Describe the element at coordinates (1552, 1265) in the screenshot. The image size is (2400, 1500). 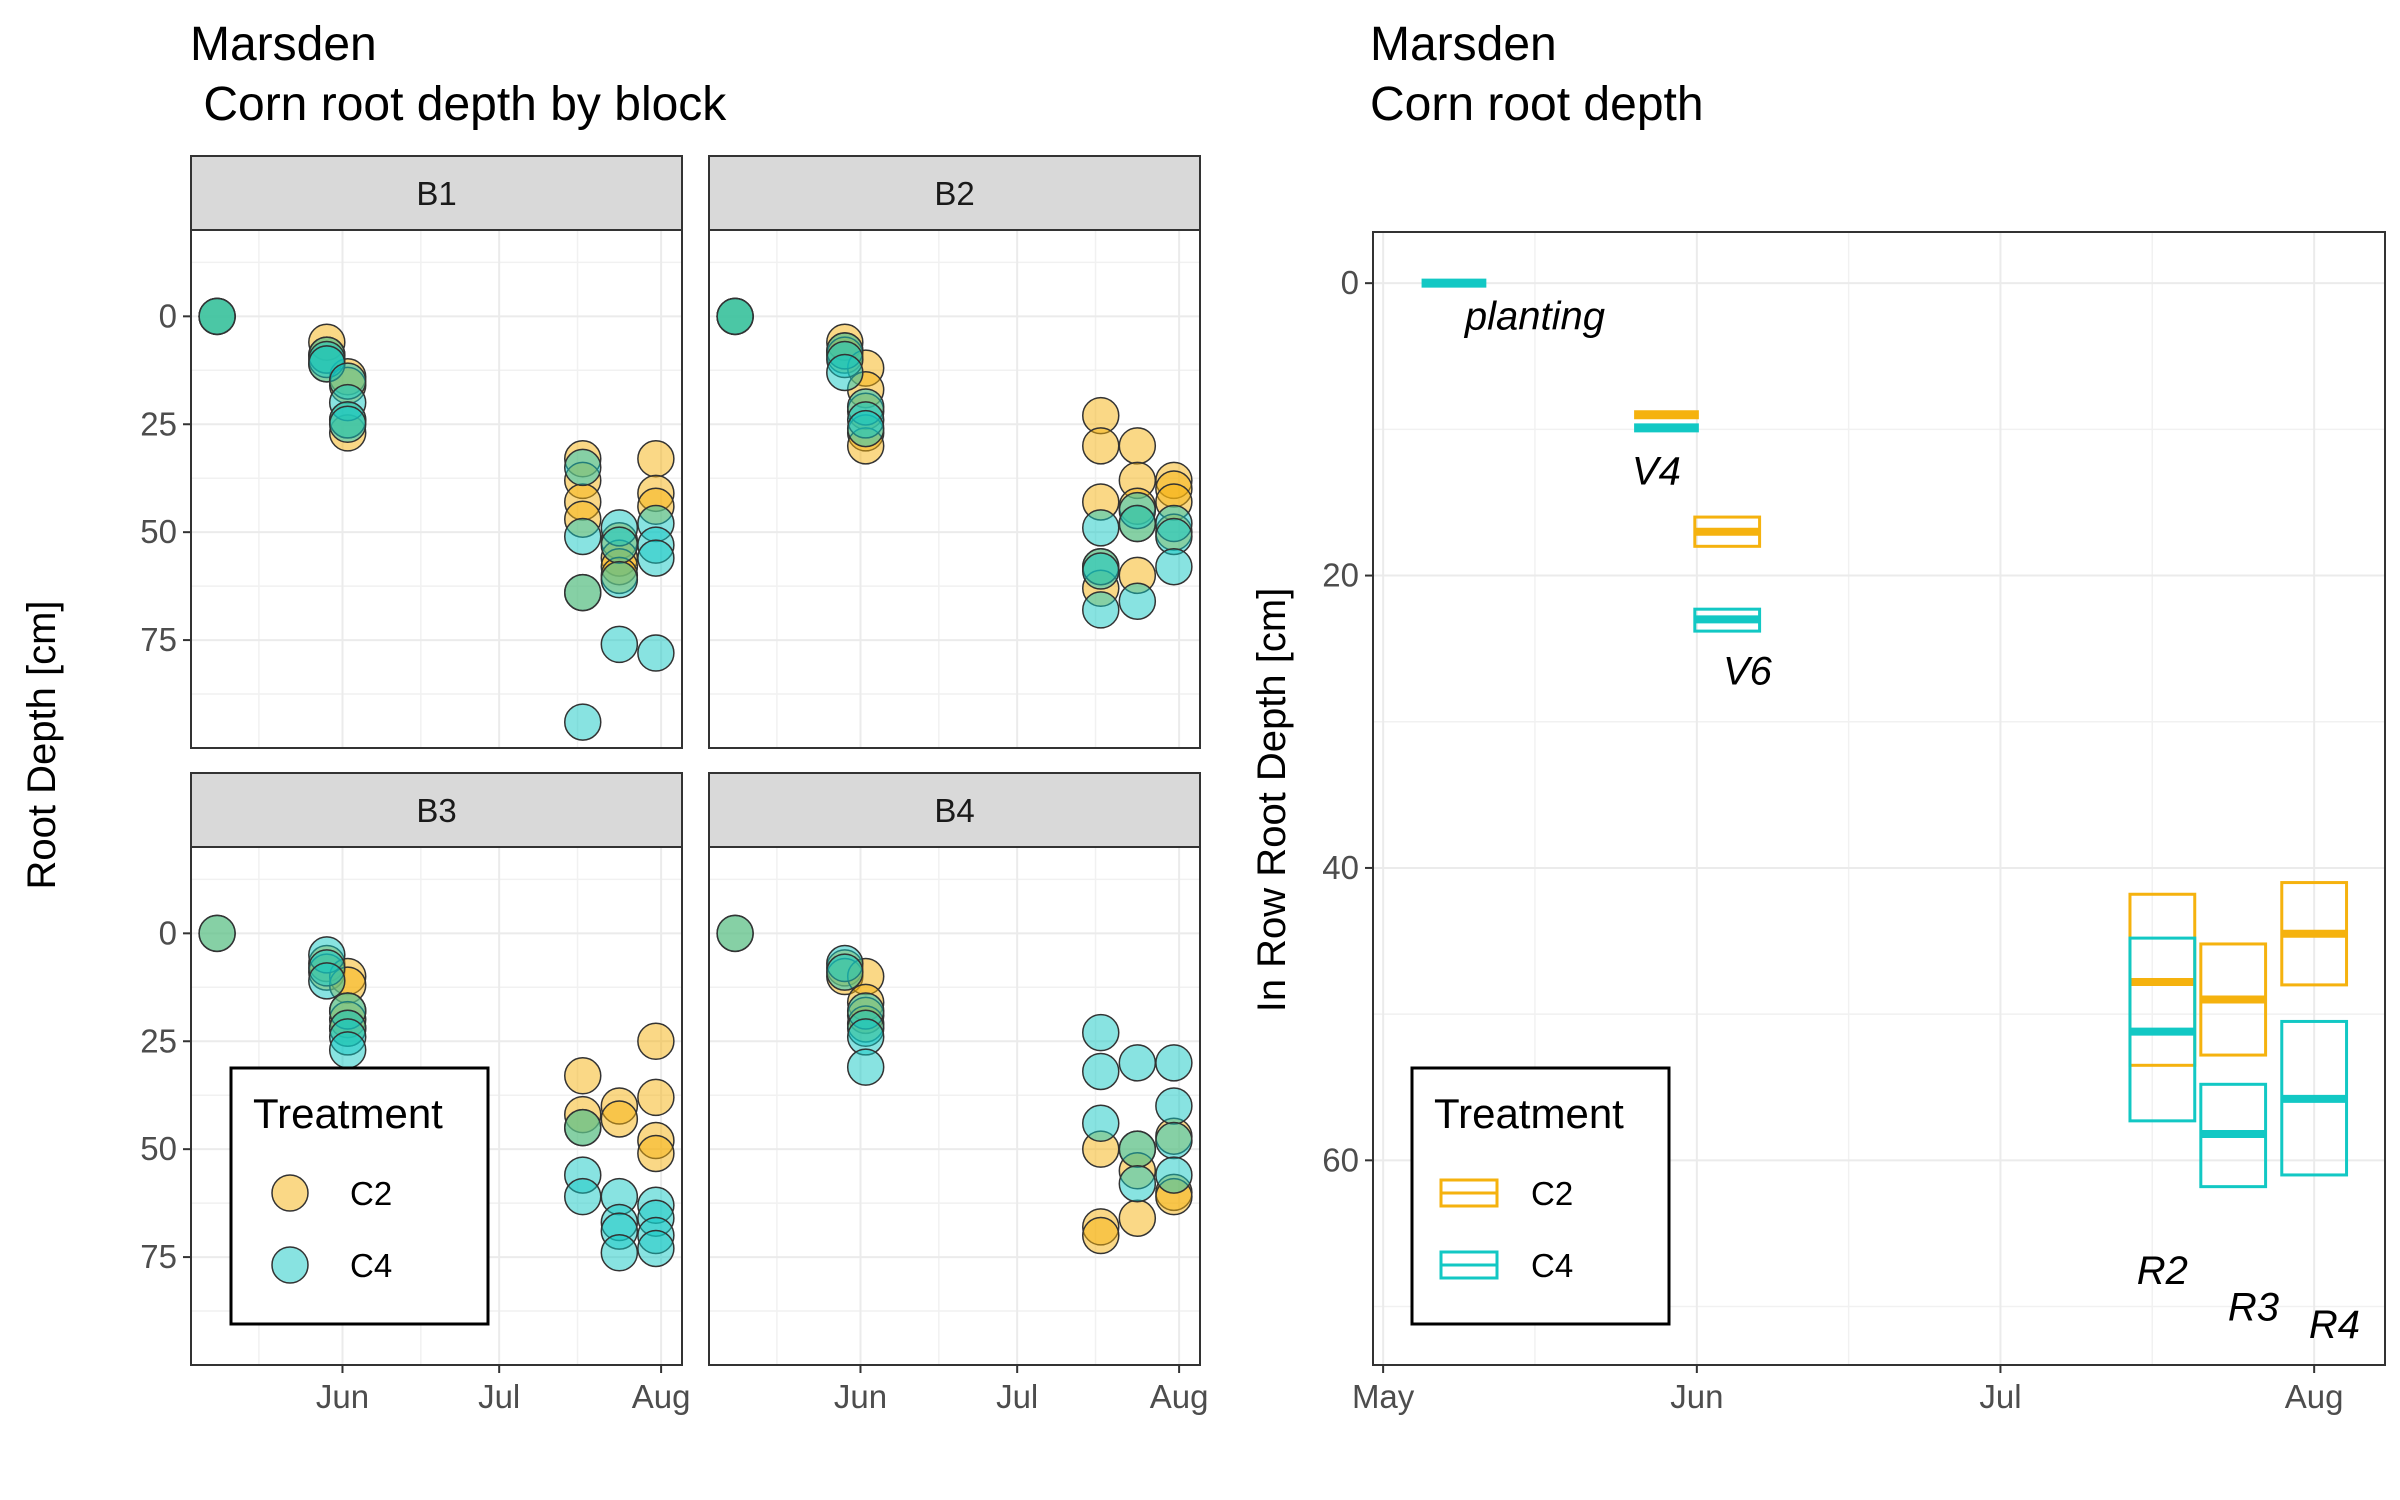
I see `right-legend-label-c4: C4` at that location.